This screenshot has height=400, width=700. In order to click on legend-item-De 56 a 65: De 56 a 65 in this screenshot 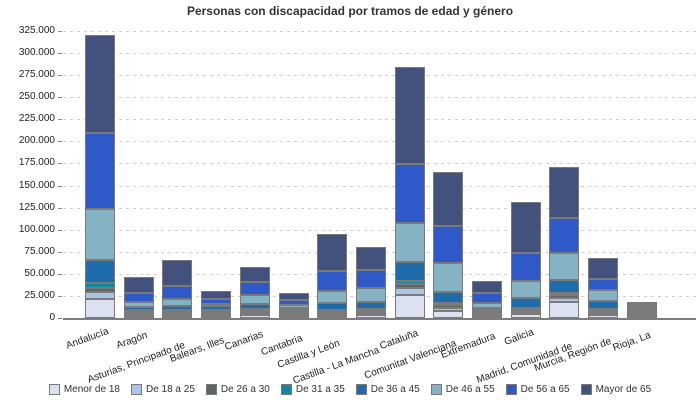, I will do `click(537, 389)`.